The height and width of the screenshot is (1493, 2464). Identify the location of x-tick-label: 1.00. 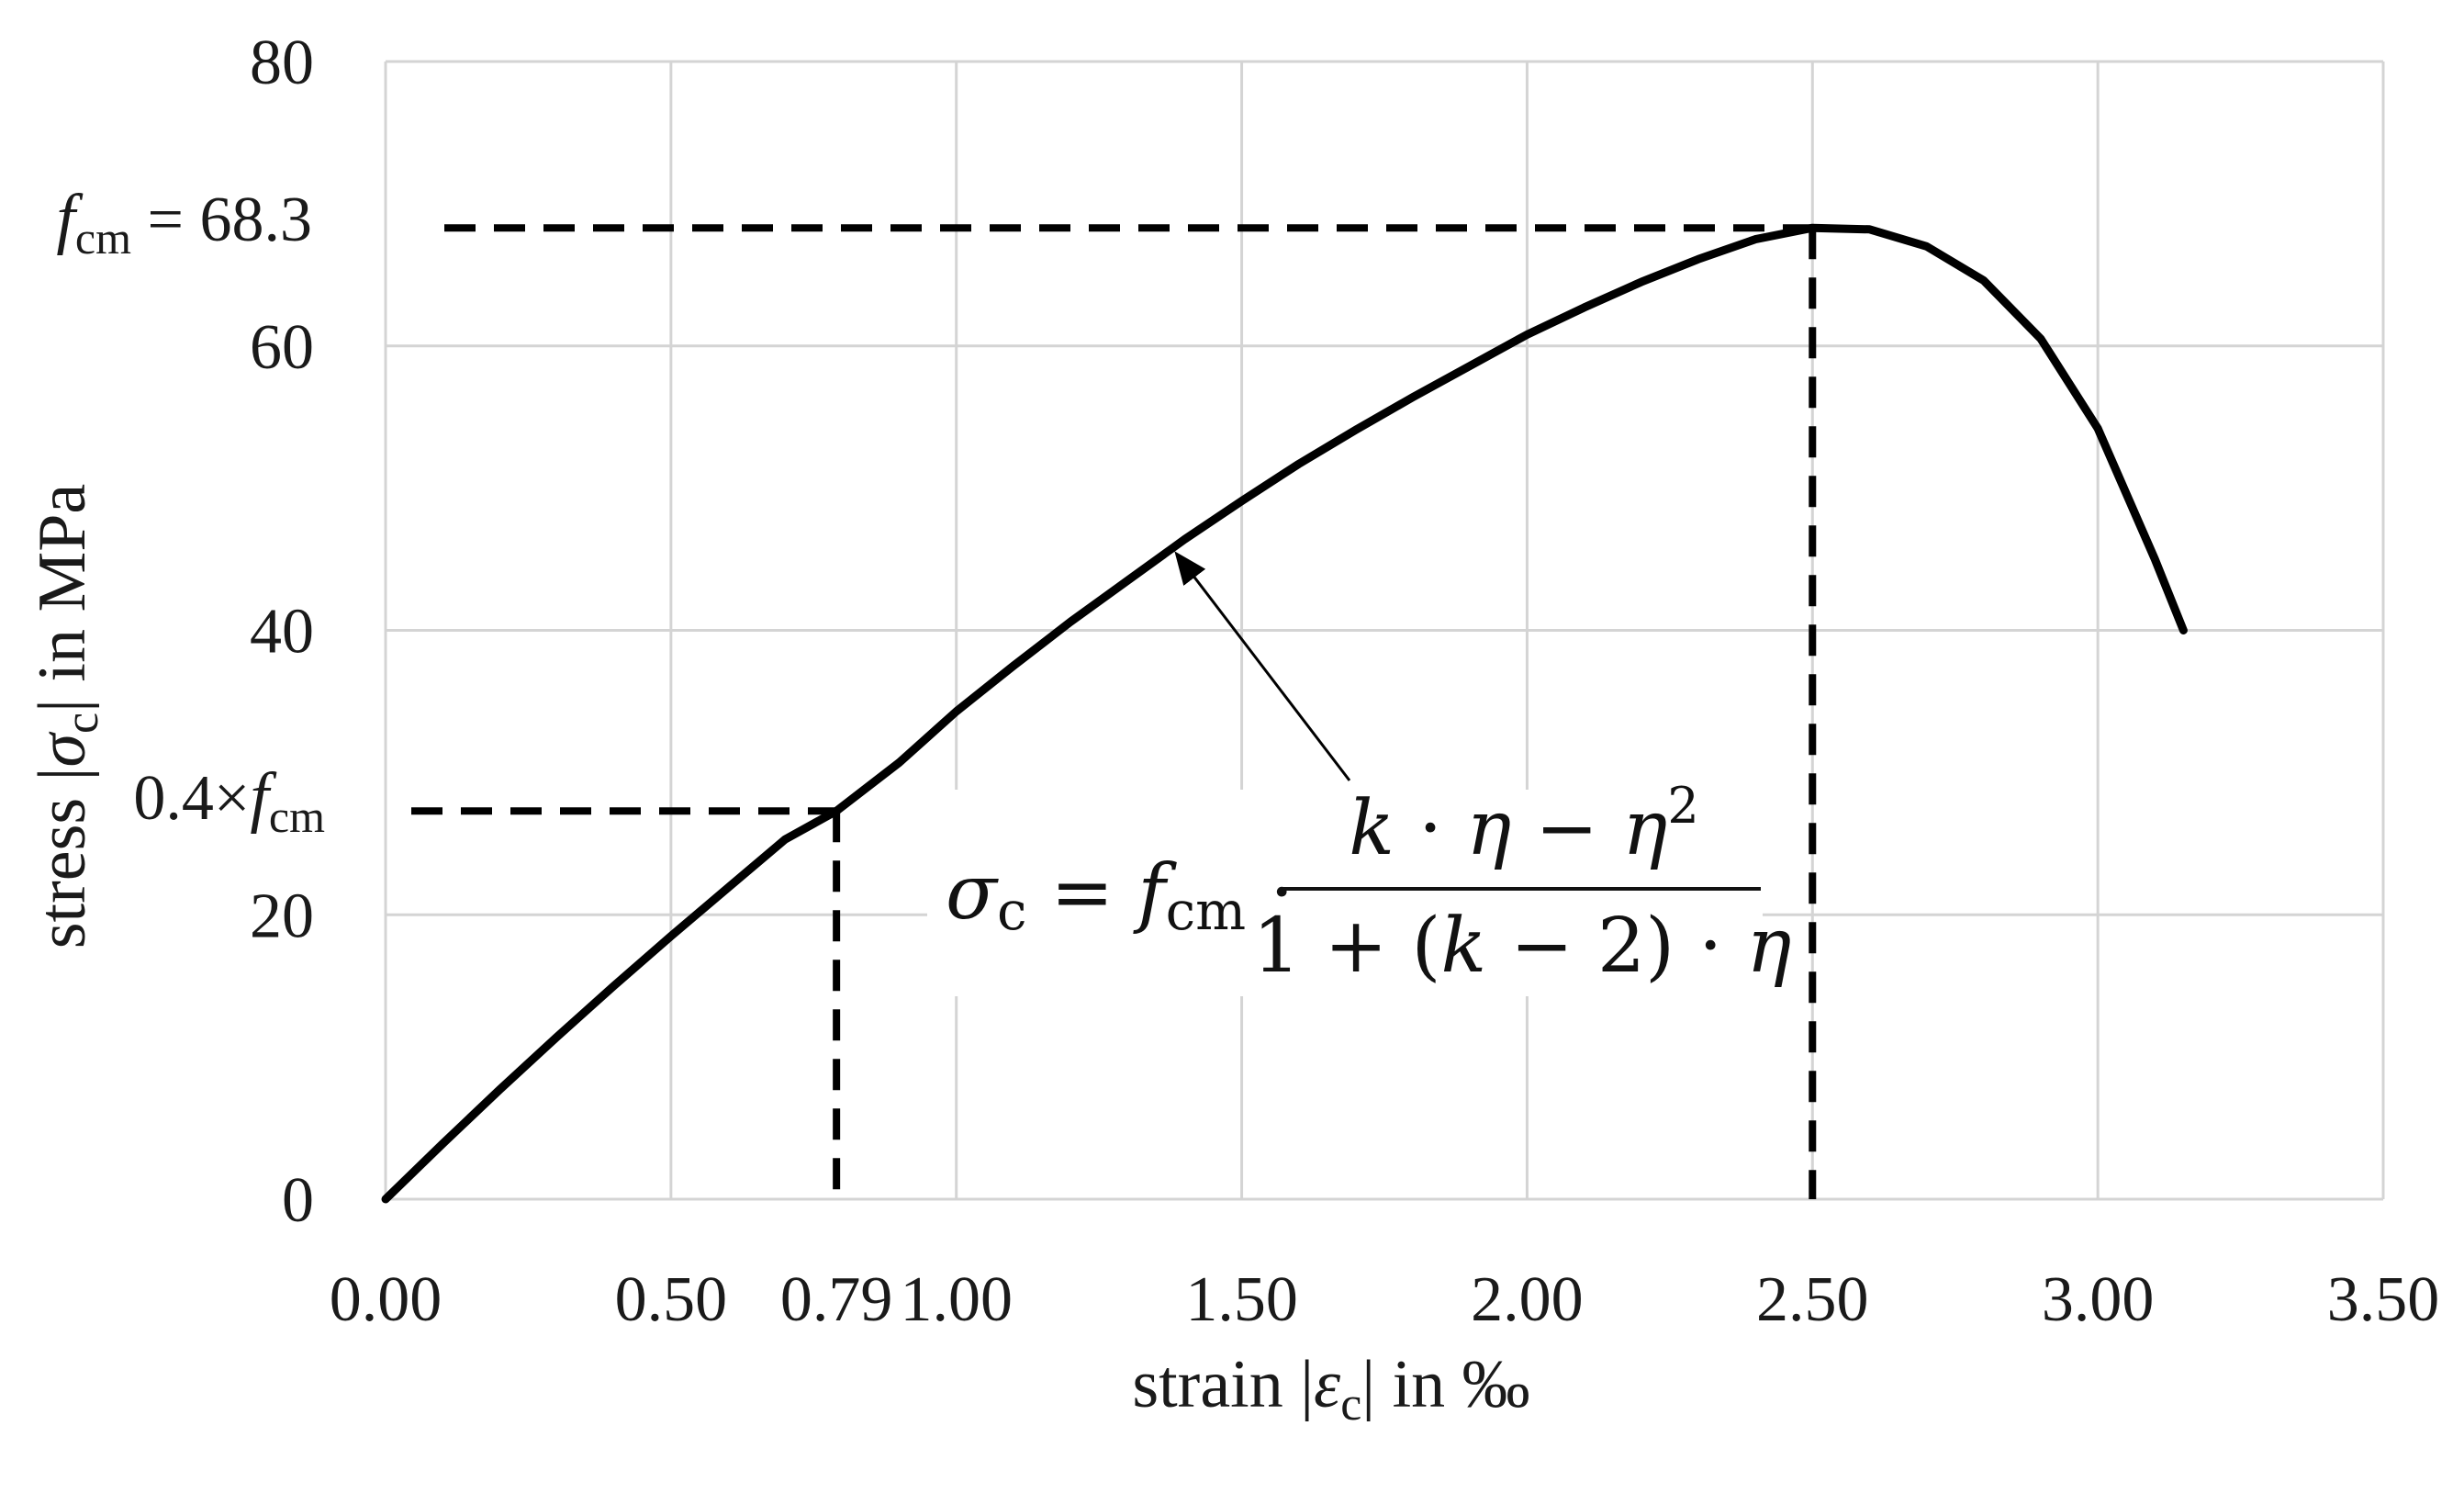
(956, 1299).